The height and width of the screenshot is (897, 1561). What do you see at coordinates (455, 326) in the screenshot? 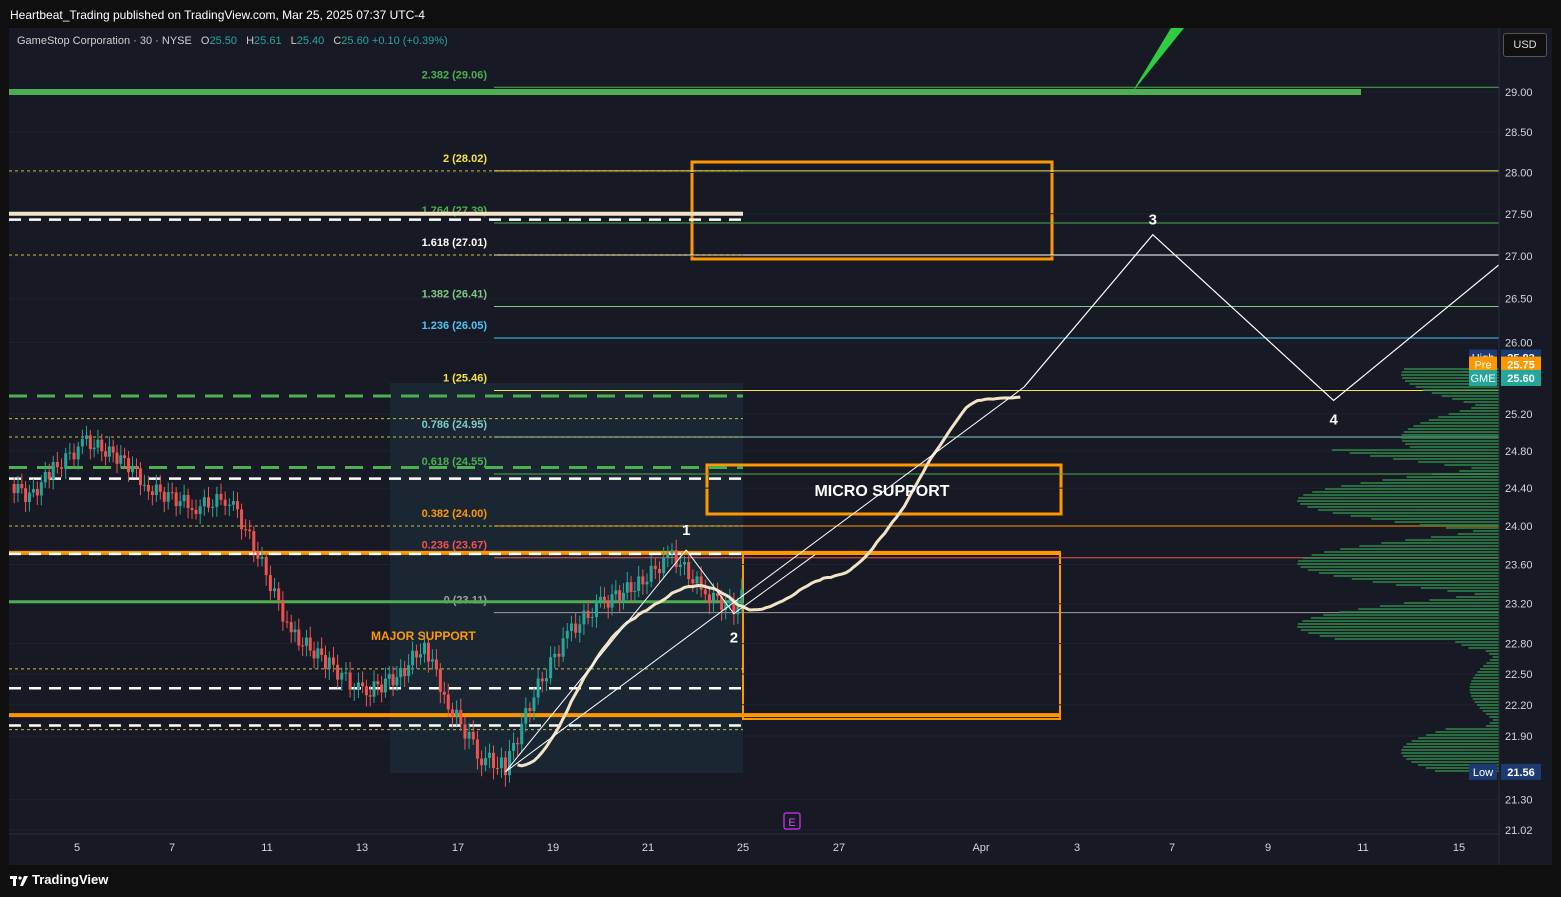
I see `fib-level-label: 1.236 (26.05)` at bounding box center [455, 326].